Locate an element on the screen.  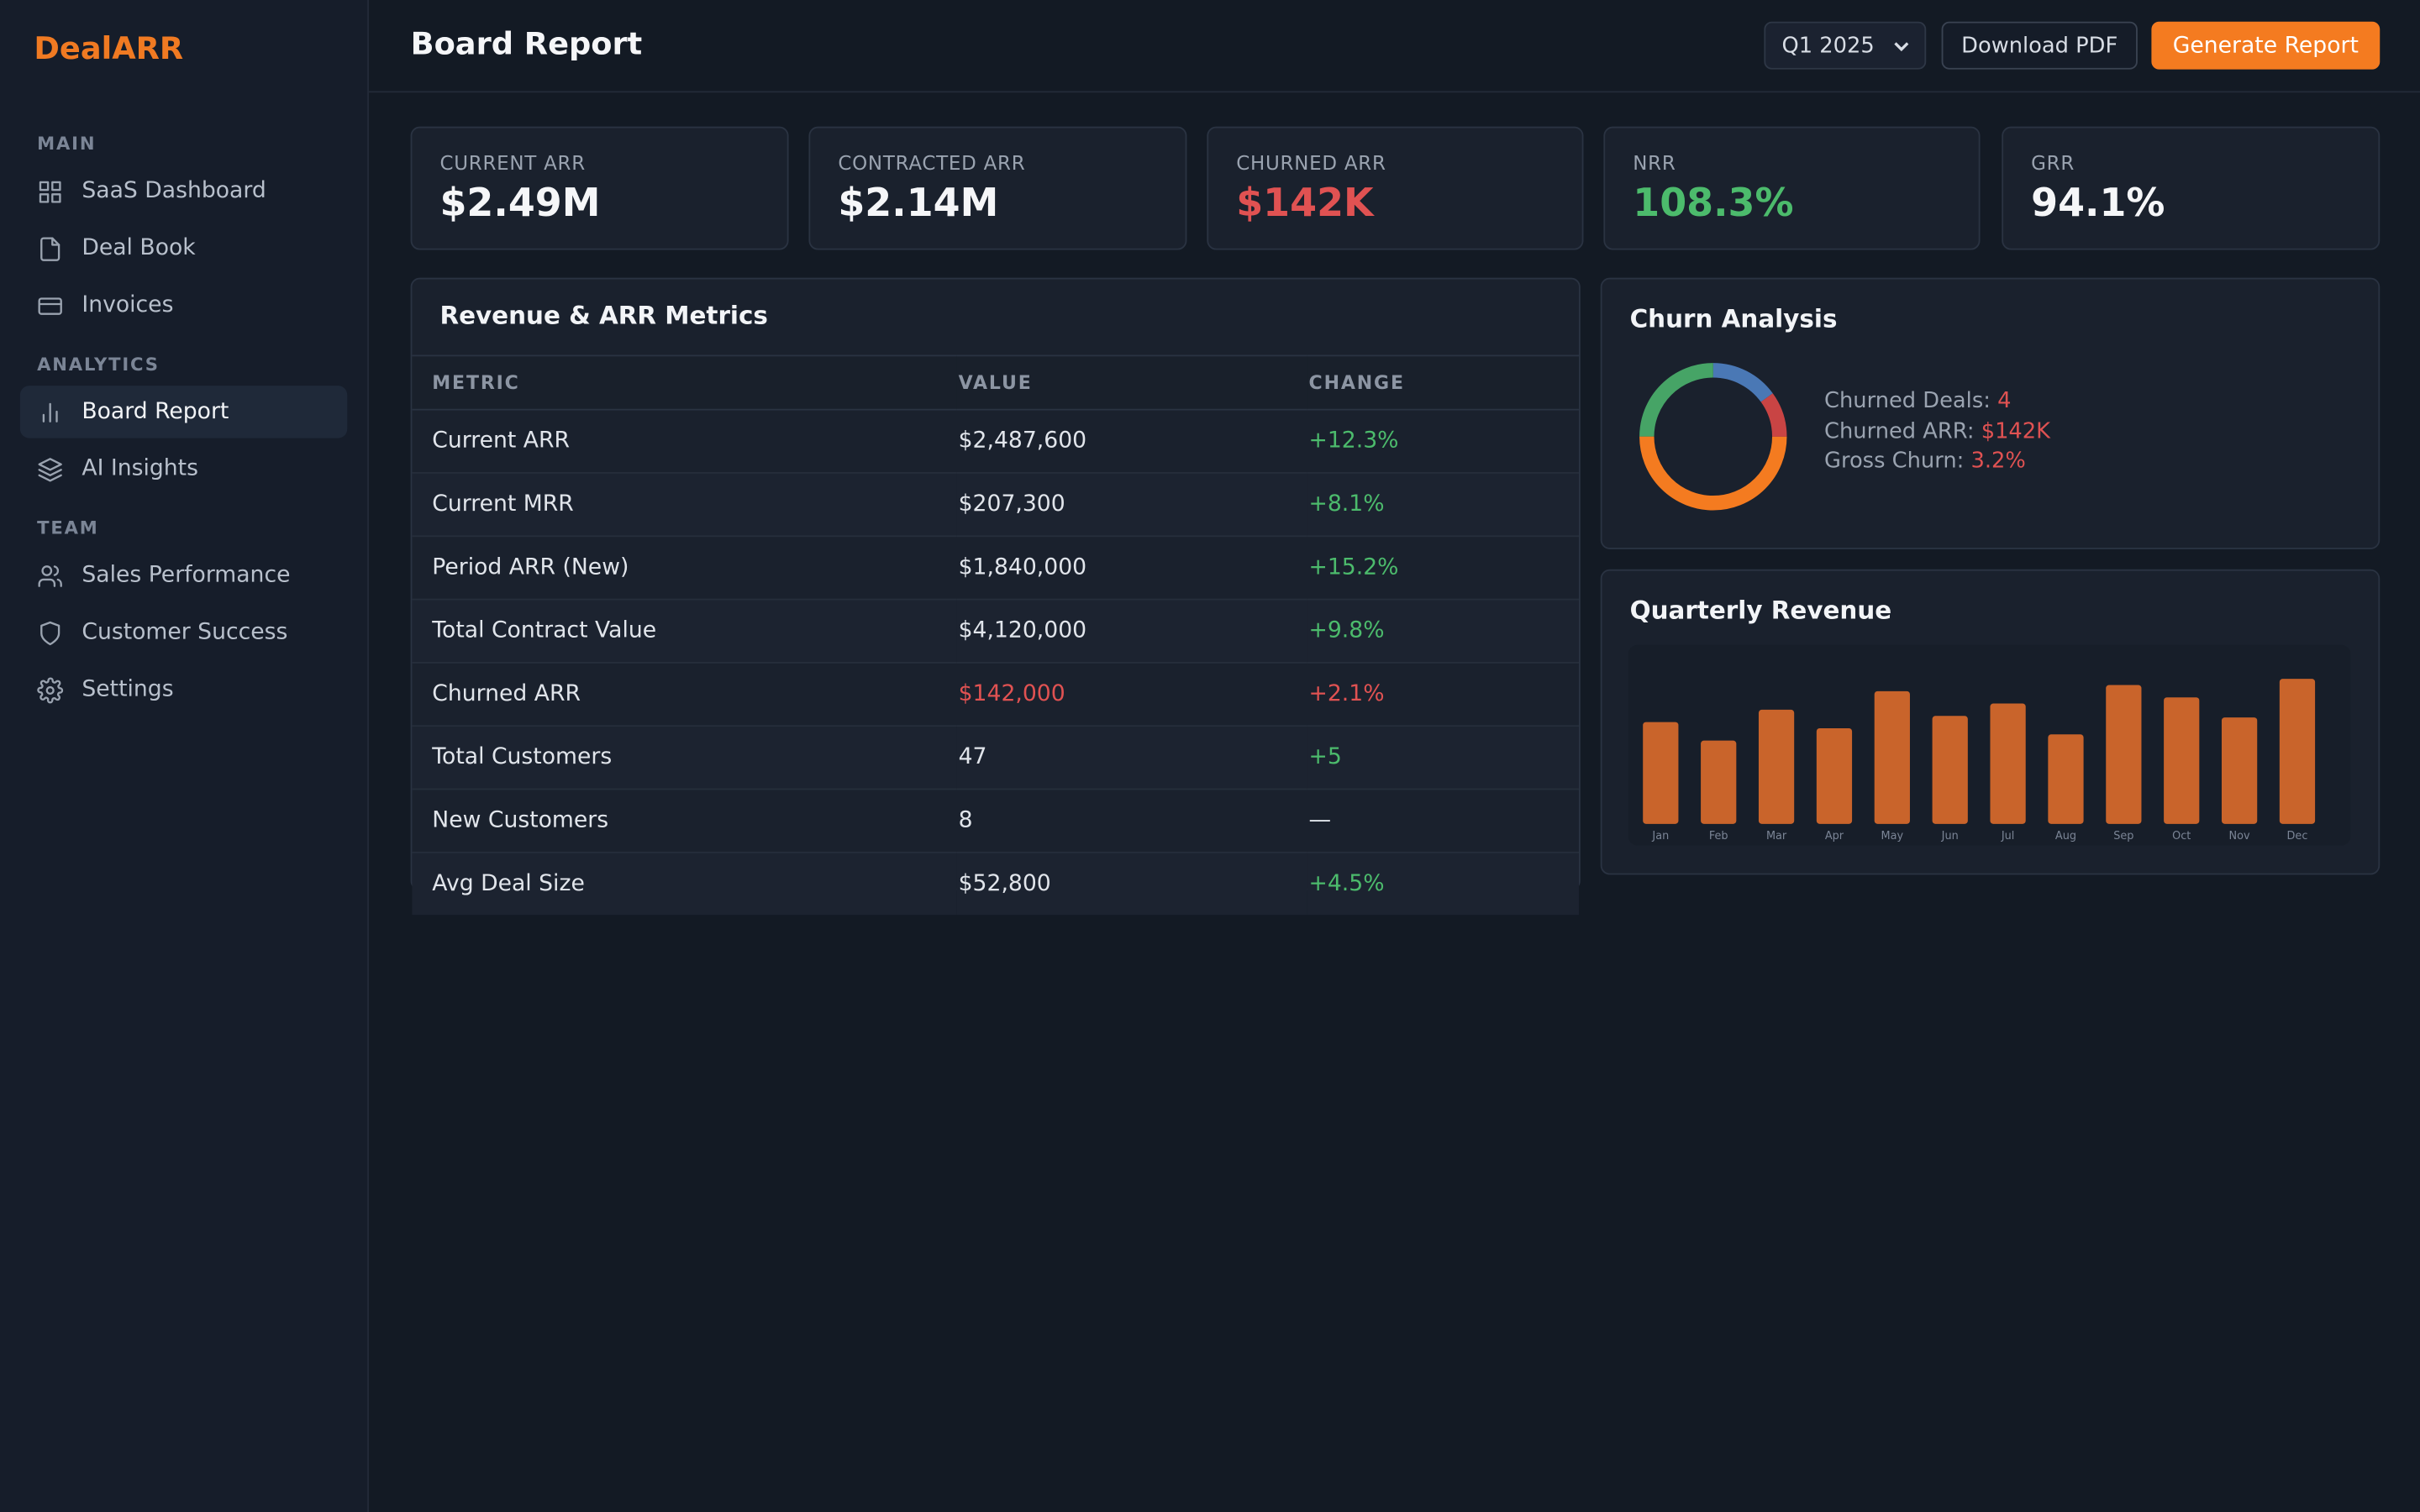
nav-item: SaaS Dashboard is located at coordinates (183, 191).